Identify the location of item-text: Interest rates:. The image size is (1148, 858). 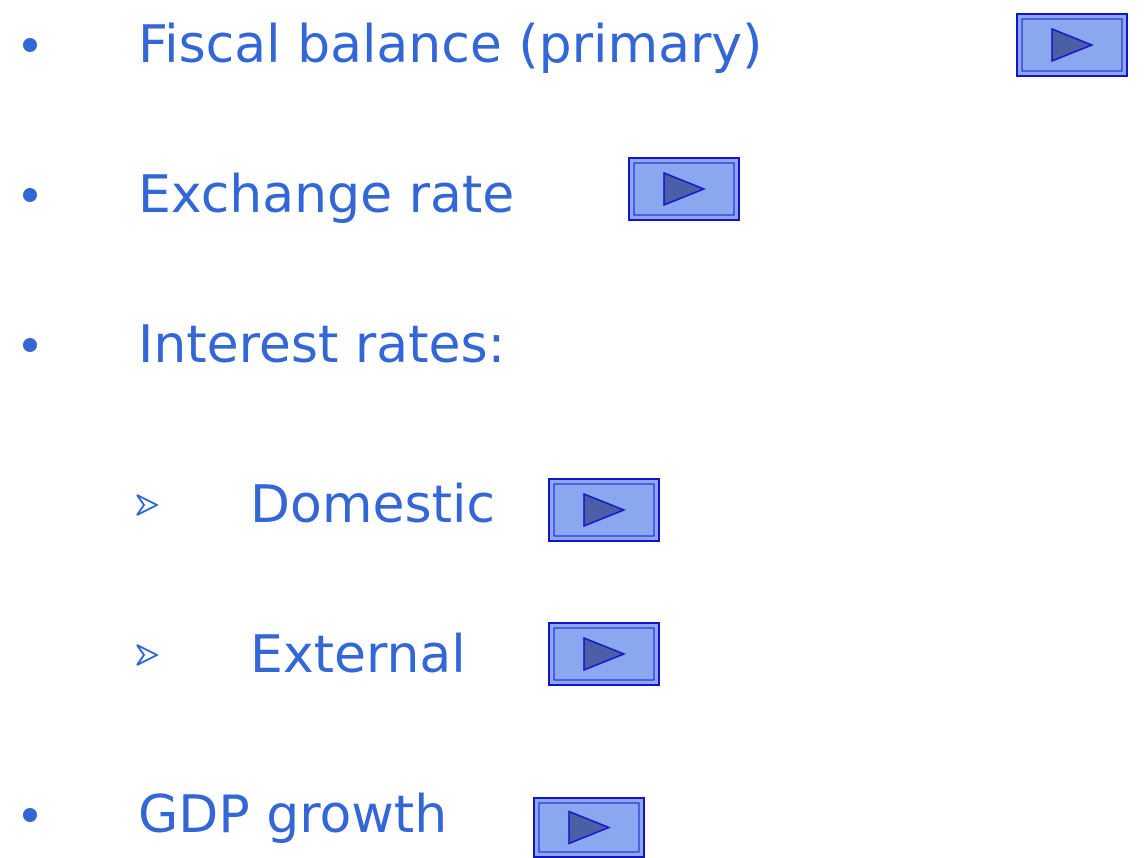
(322, 345).